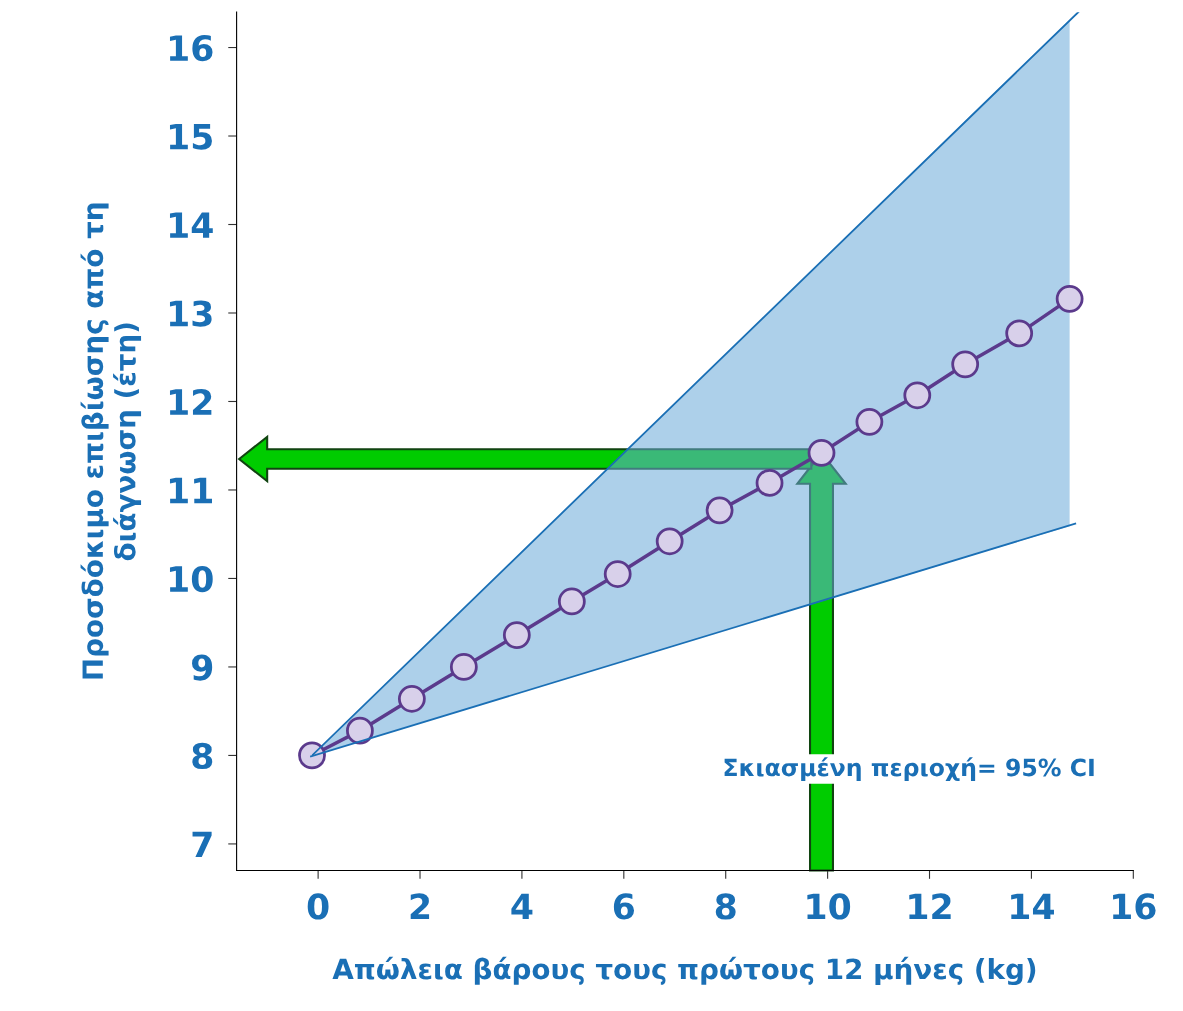 This screenshot has width=1183, height=1011. I want to click on y-tick-label: 15, so click(190, 136).